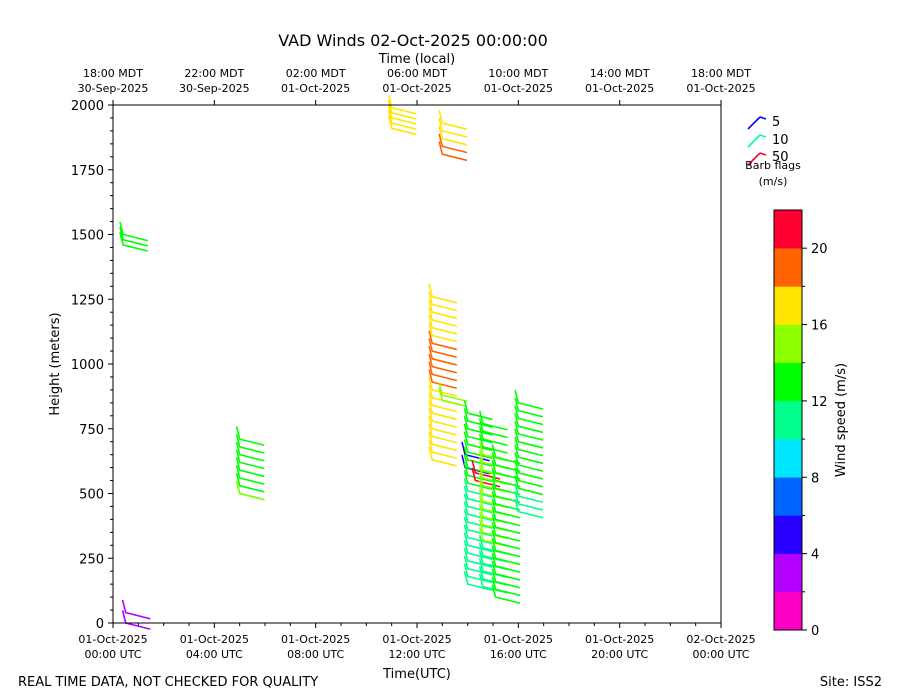 This screenshot has width=900, height=700. I want to click on y-tick-label: 500, so click(91, 495).